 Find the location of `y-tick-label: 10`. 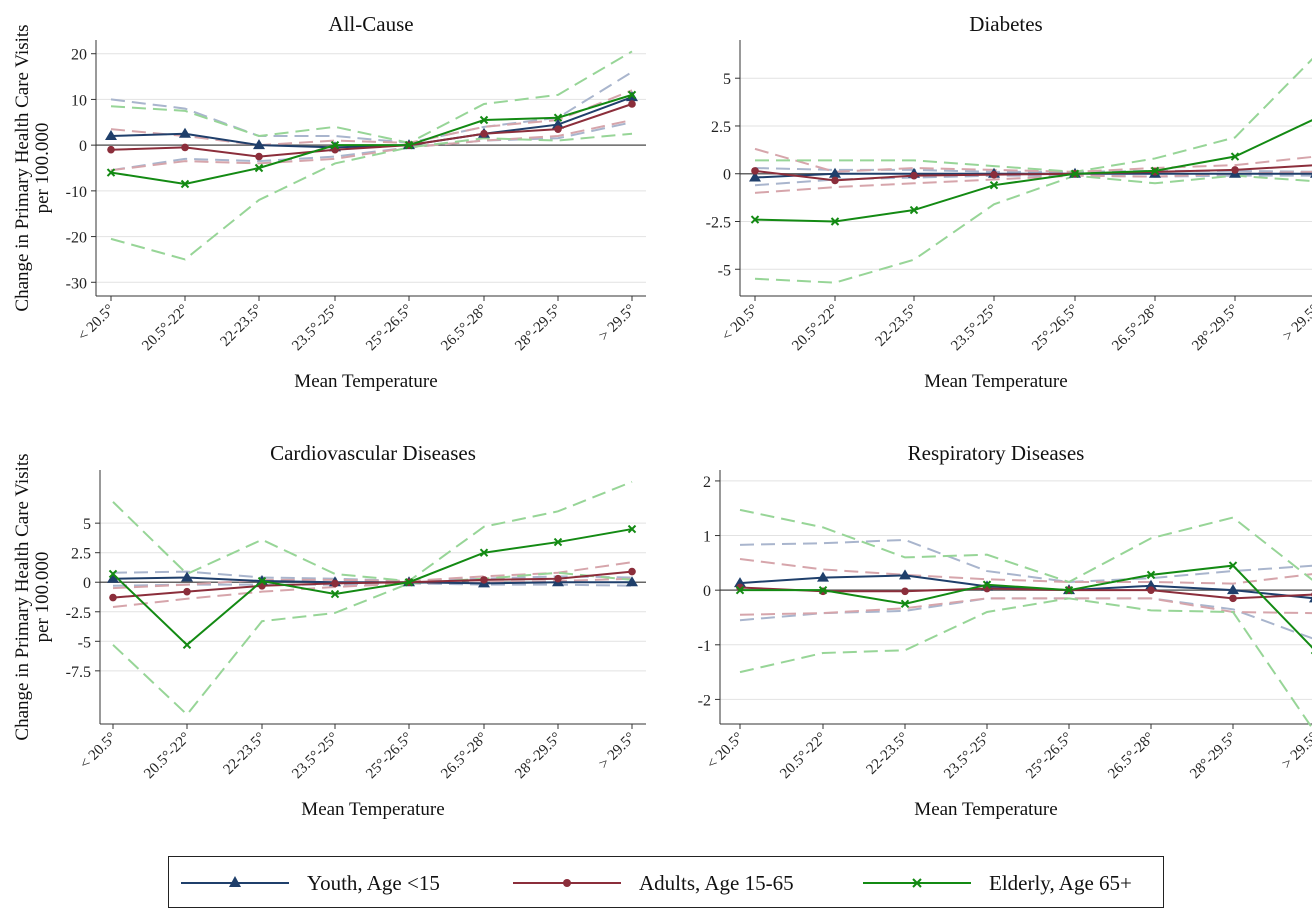

y-tick-label: 10 is located at coordinates (79, 100).